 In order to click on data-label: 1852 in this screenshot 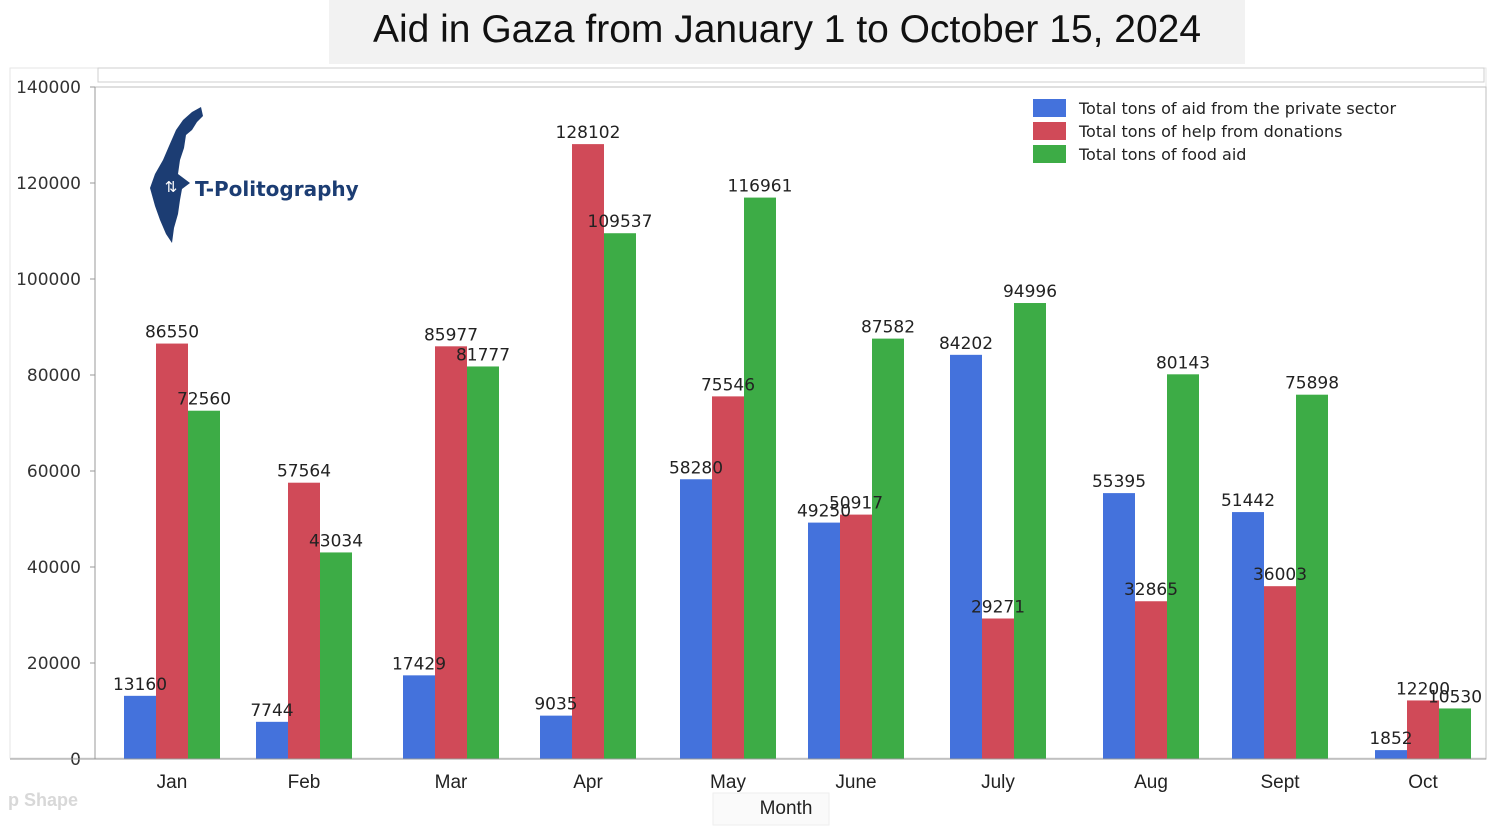, I will do `click(1390, 739)`.